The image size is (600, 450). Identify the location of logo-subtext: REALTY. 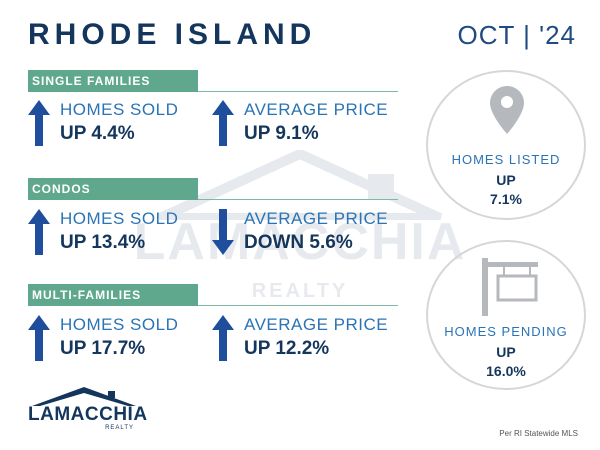
(119, 428).